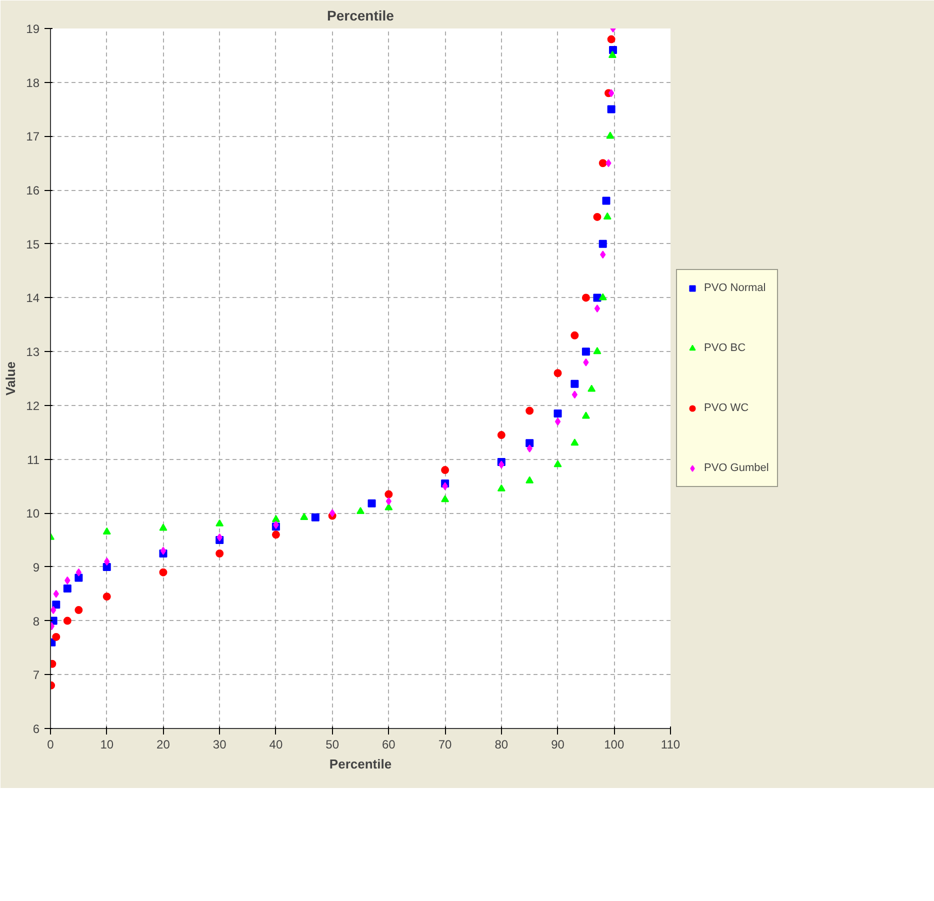 The image size is (934, 901). What do you see at coordinates (33, 29) in the screenshot?
I see `y-tick-label: 19` at bounding box center [33, 29].